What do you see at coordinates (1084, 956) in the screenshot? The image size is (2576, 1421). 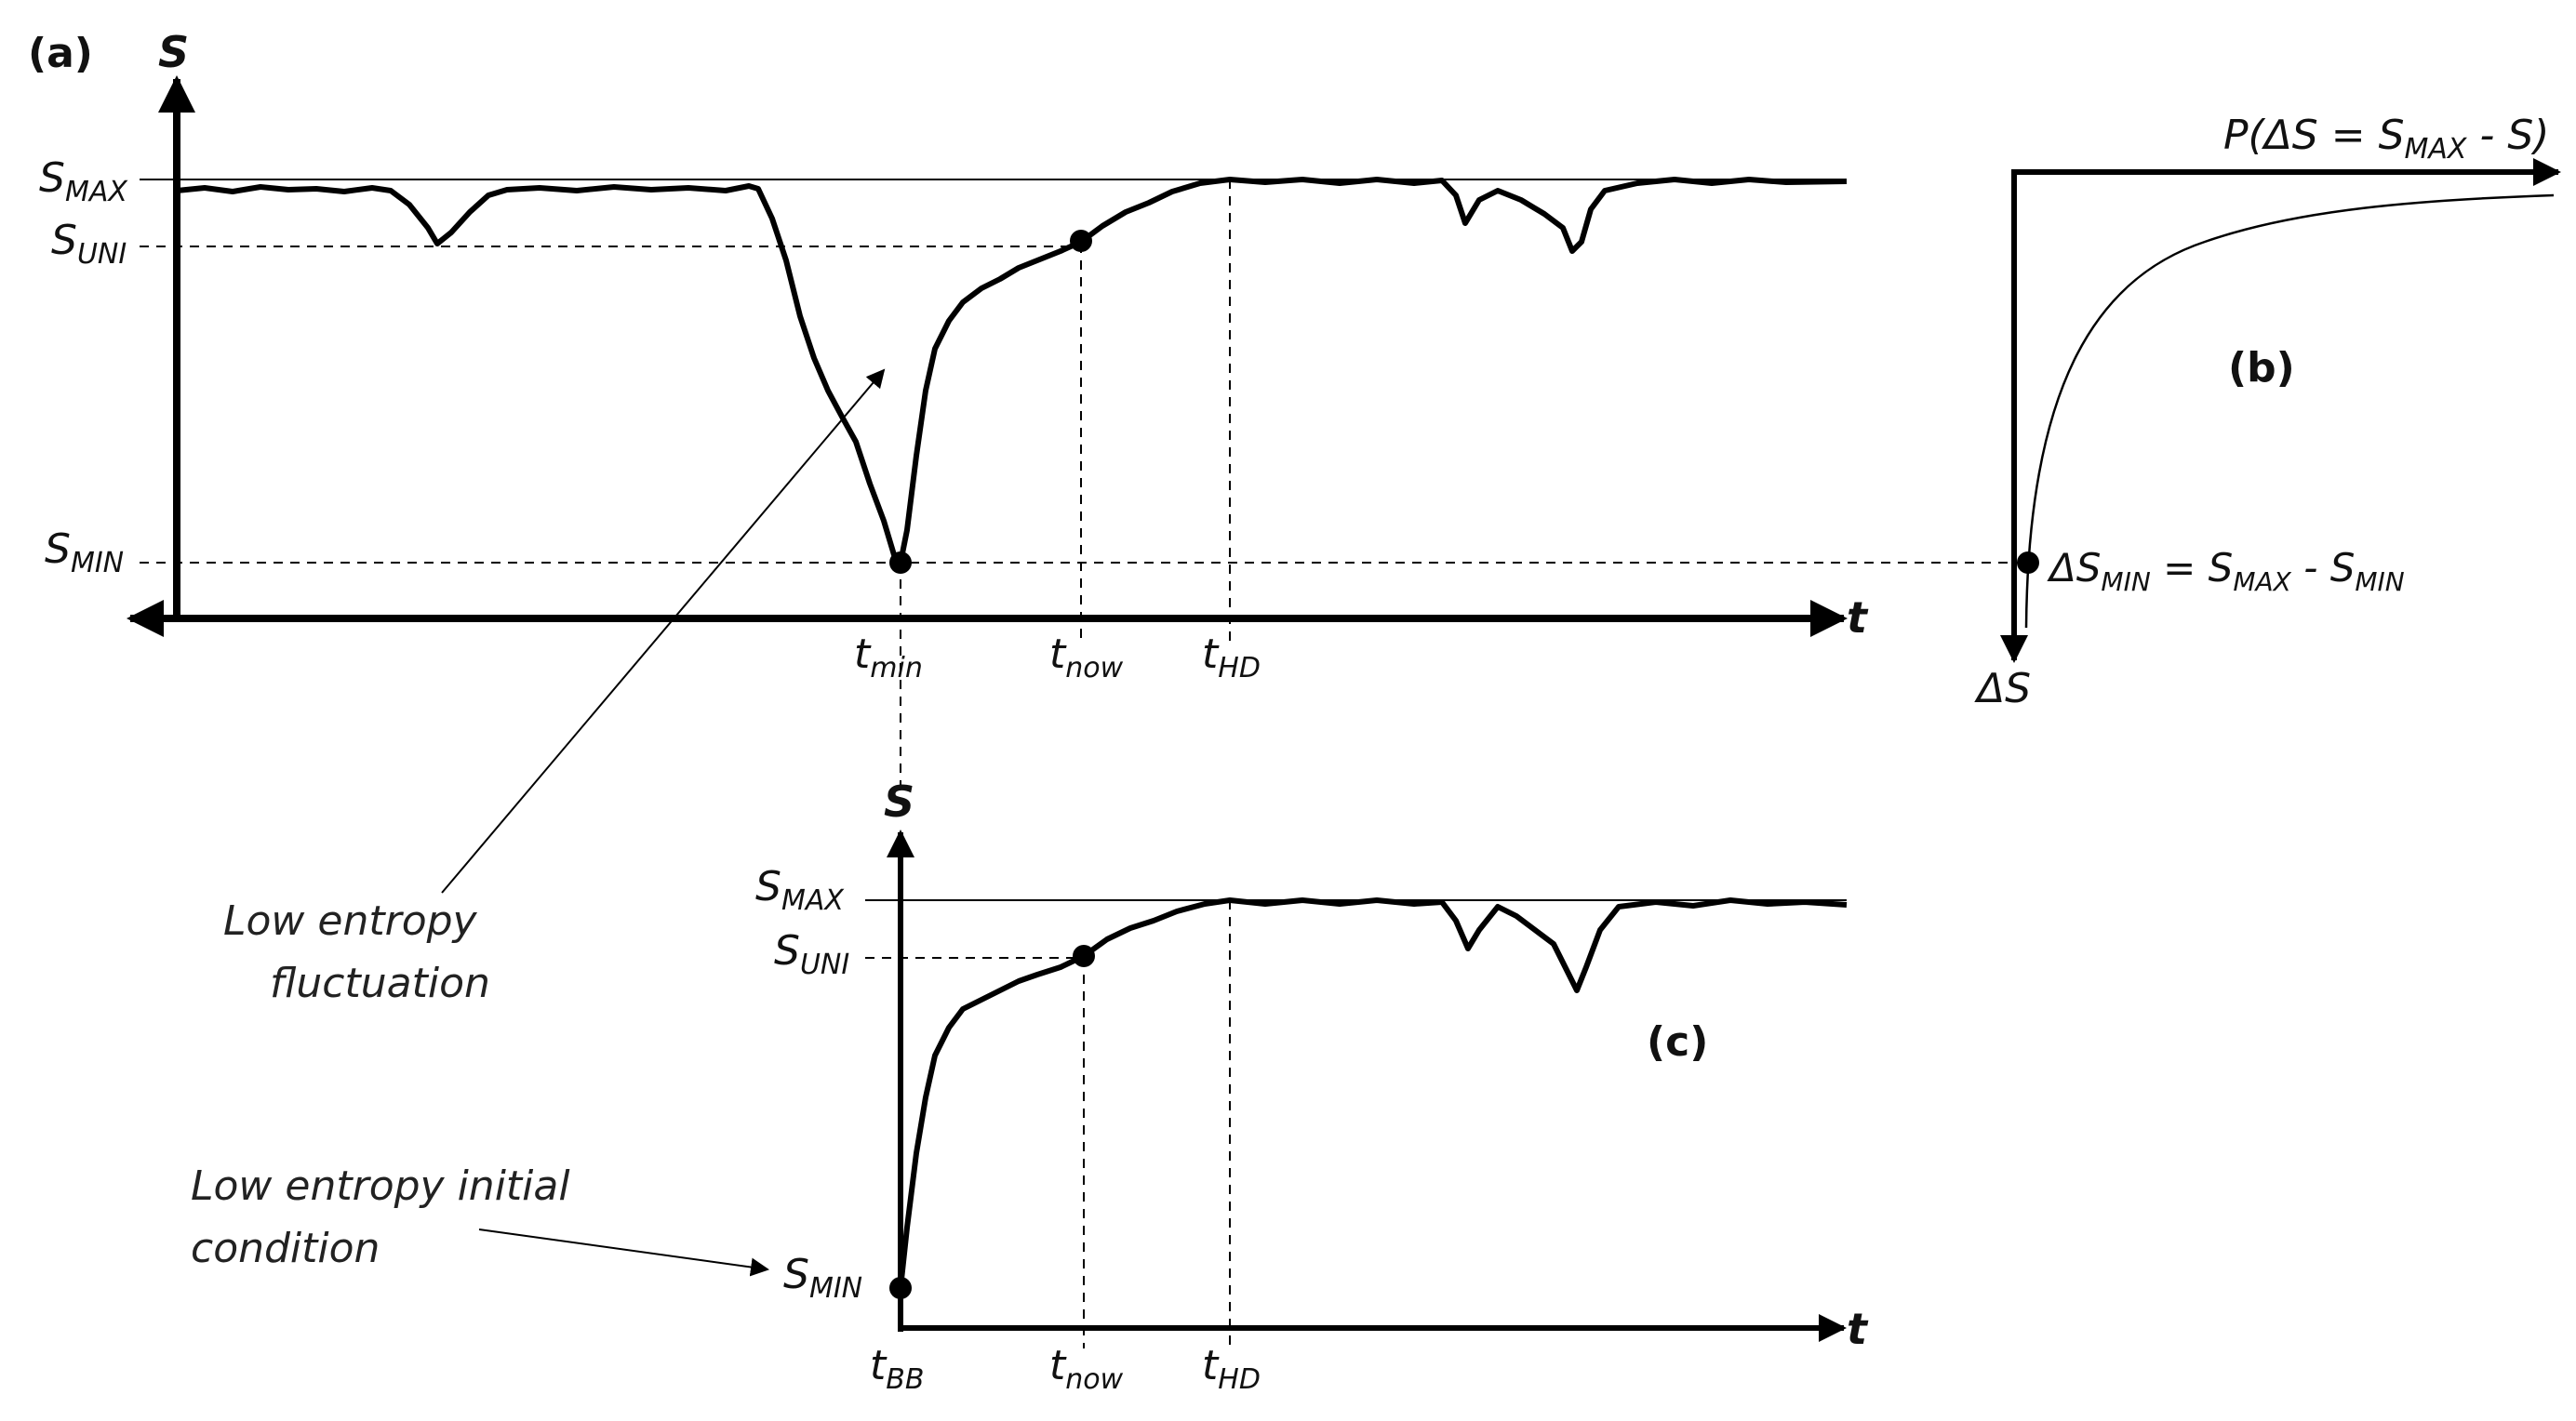 I see `panel-c-suni-point` at bounding box center [1084, 956].